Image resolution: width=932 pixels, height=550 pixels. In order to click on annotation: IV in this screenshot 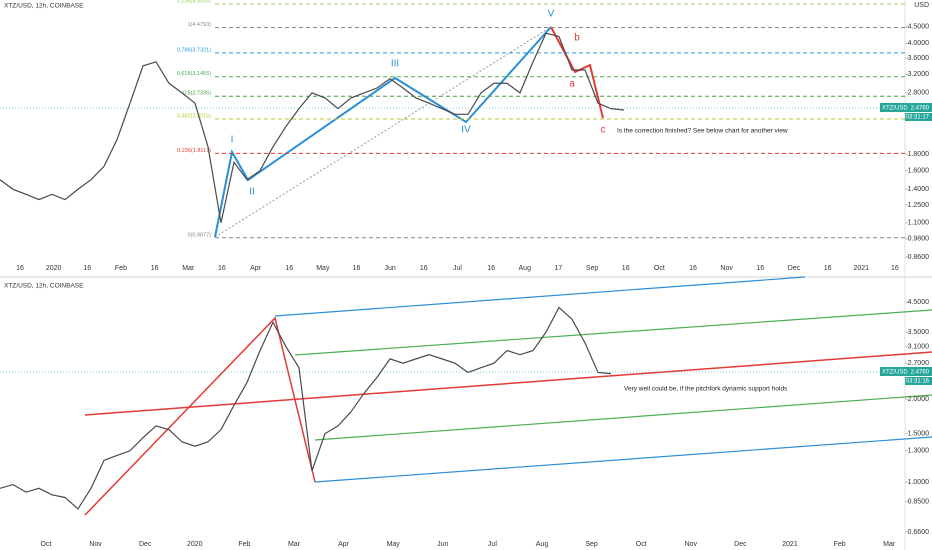, I will do `click(466, 130)`.